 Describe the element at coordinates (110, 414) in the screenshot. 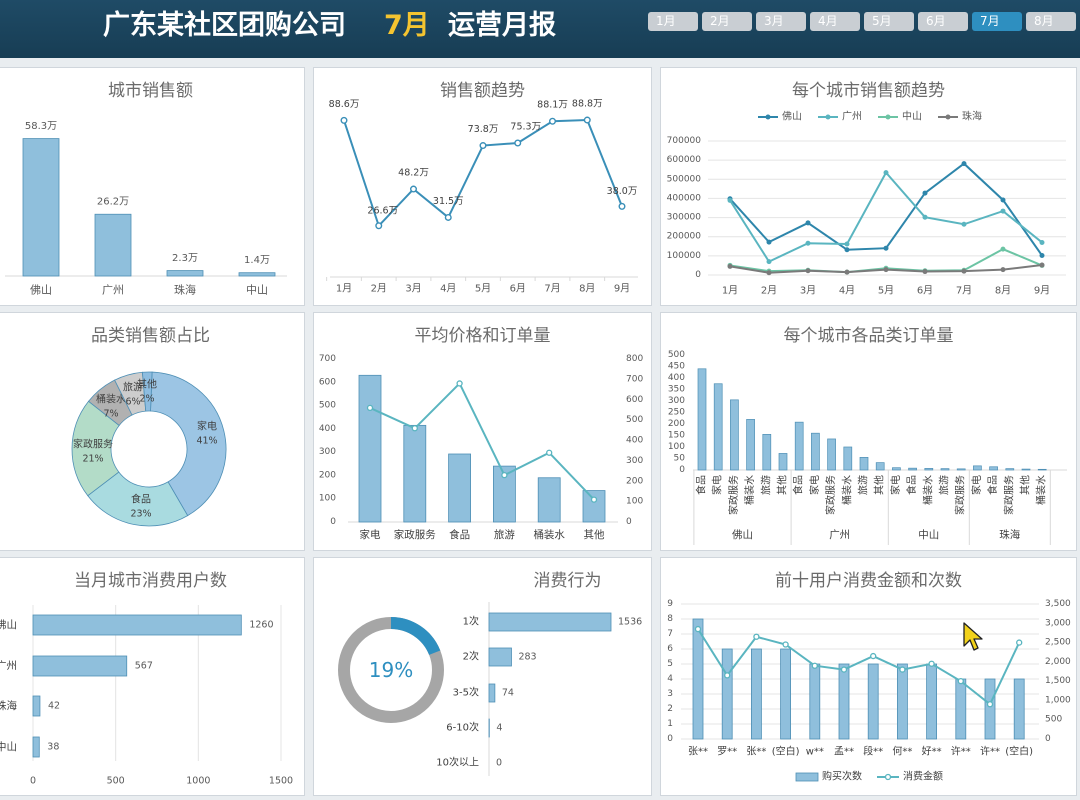

I see `slice-pct-label: 7%` at that location.